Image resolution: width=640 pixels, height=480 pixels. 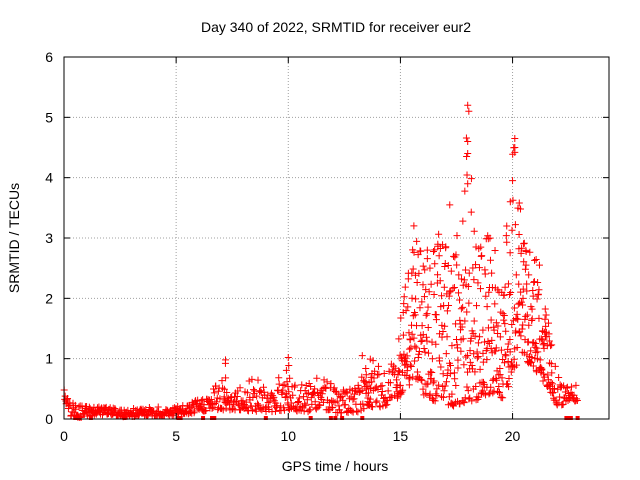 What do you see at coordinates (335, 466) in the screenshot?
I see `x-axis-label: GPS time / hours` at bounding box center [335, 466].